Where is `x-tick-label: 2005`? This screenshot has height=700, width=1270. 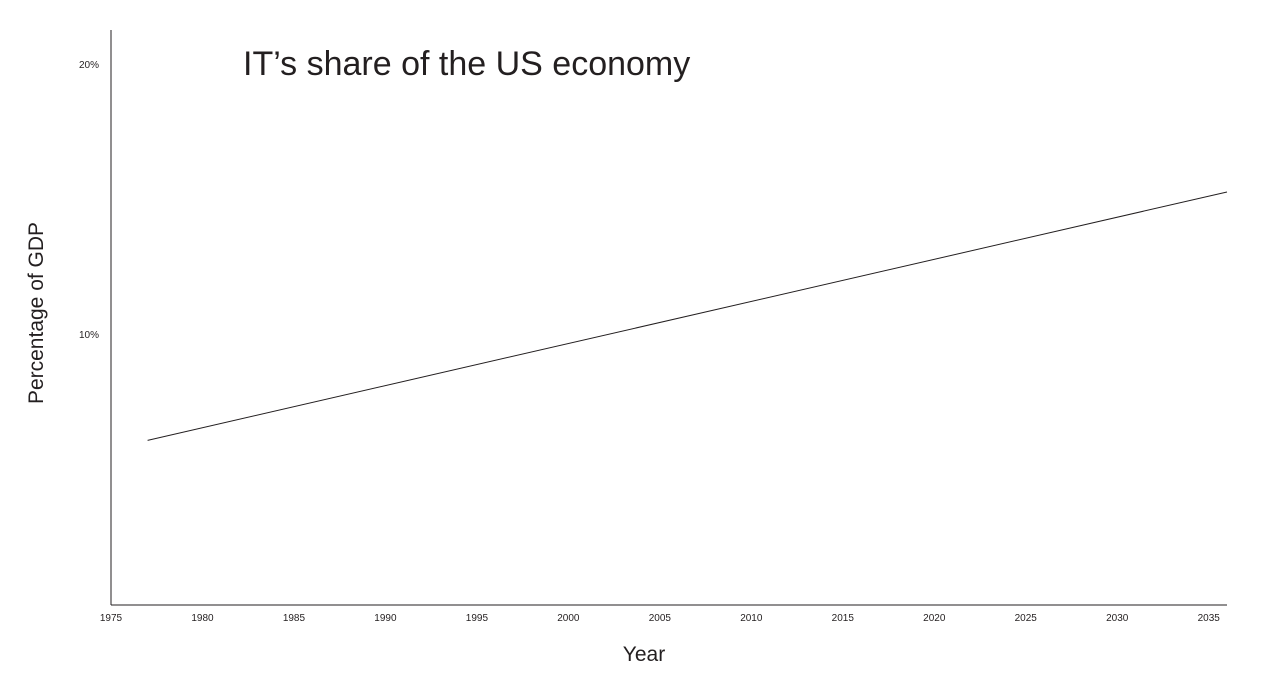 x-tick-label: 2005 is located at coordinates (660, 618).